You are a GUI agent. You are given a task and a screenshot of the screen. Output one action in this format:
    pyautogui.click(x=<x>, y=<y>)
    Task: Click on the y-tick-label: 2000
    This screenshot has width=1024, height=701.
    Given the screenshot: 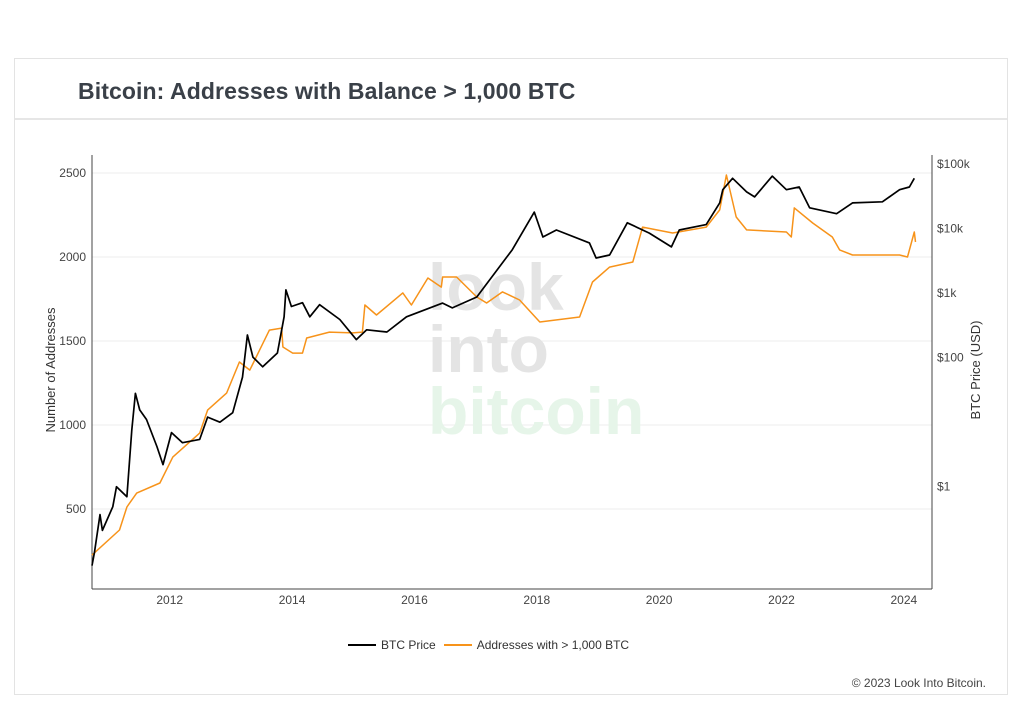 What is the action you would take?
    pyautogui.click(x=72, y=257)
    